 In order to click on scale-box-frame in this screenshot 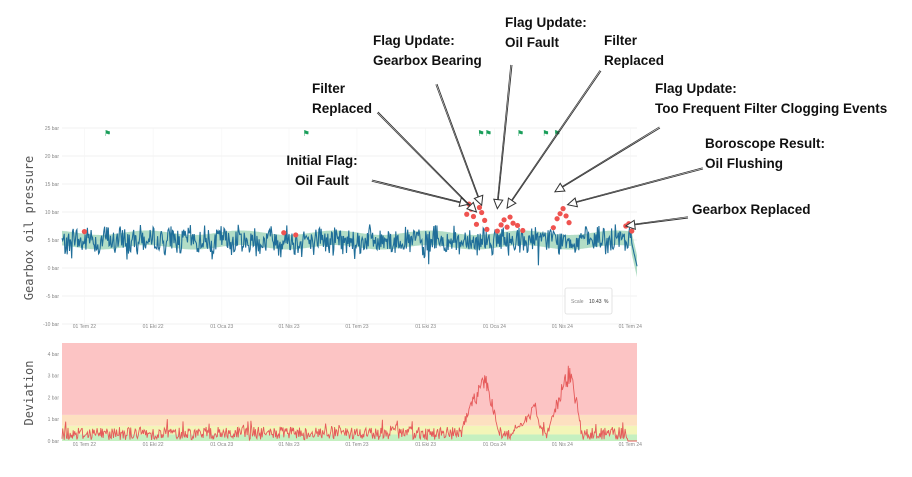, I will do `click(588, 301)`.